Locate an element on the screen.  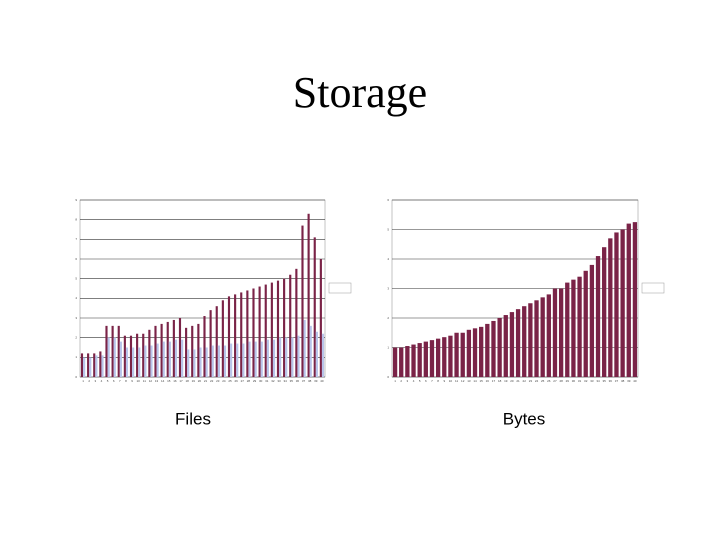
x-tick-label: 1 is located at coordinates (395, 381).